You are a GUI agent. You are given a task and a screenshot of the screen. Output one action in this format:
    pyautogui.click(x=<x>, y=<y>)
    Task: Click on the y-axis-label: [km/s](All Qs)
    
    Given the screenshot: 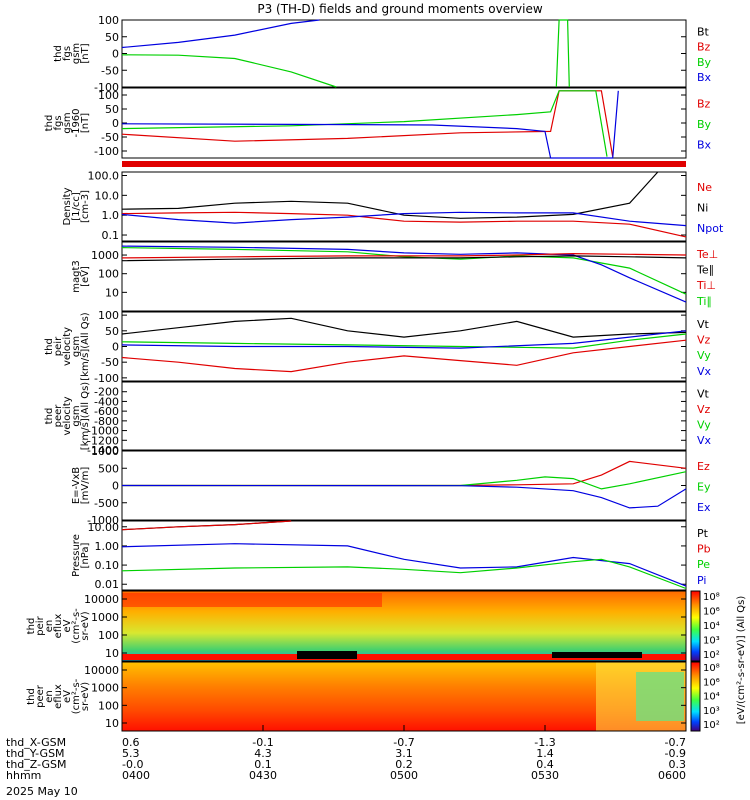 What is the action you would take?
    pyautogui.click(x=85, y=416)
    